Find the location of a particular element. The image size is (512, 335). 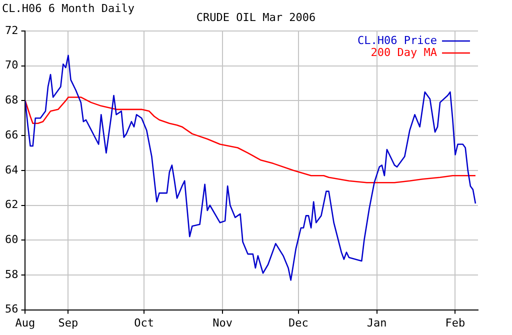

y-tick-label: 64 is located at coordinates (11, 169).